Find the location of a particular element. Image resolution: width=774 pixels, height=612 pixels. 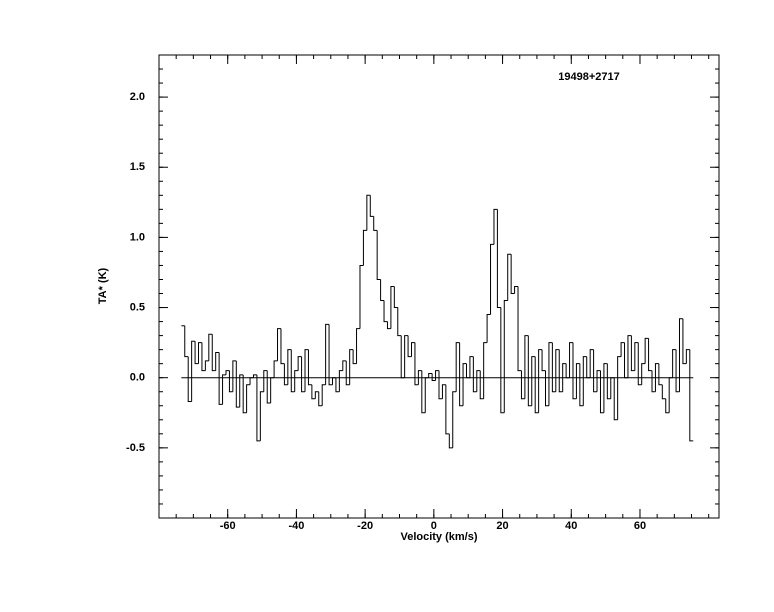

x-tick-label: 20 is located at coordinates (502, 526).